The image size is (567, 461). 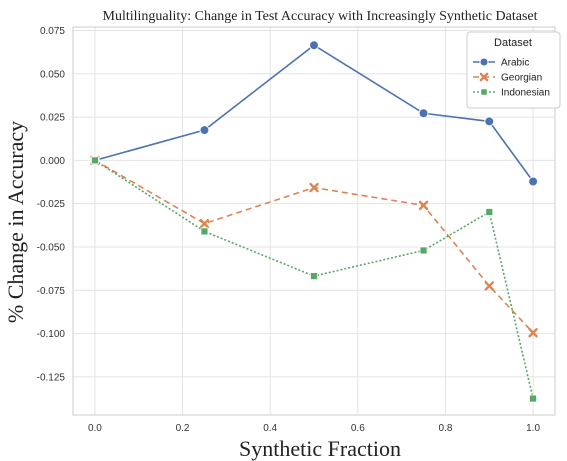 What do you see at coordinates (15, 222) in the screenshot?
I see `y-axis-label: % Change in Accuracy` at bounding box center [15, 222].